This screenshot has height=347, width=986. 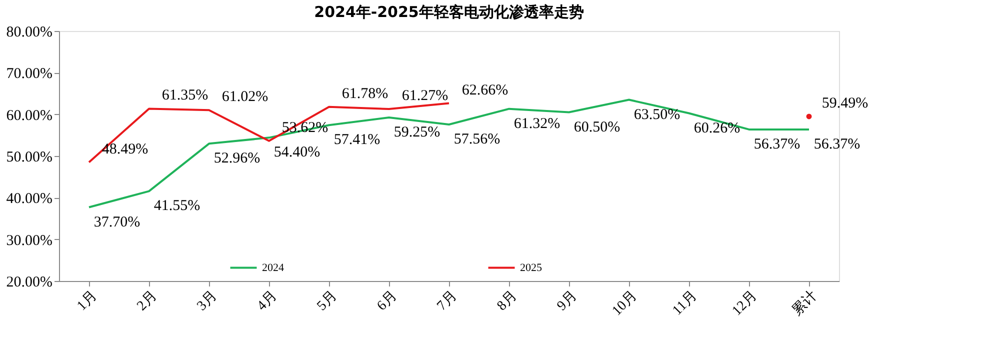 I want to click on data-label: 37.70%, so click(x=117, y=222).